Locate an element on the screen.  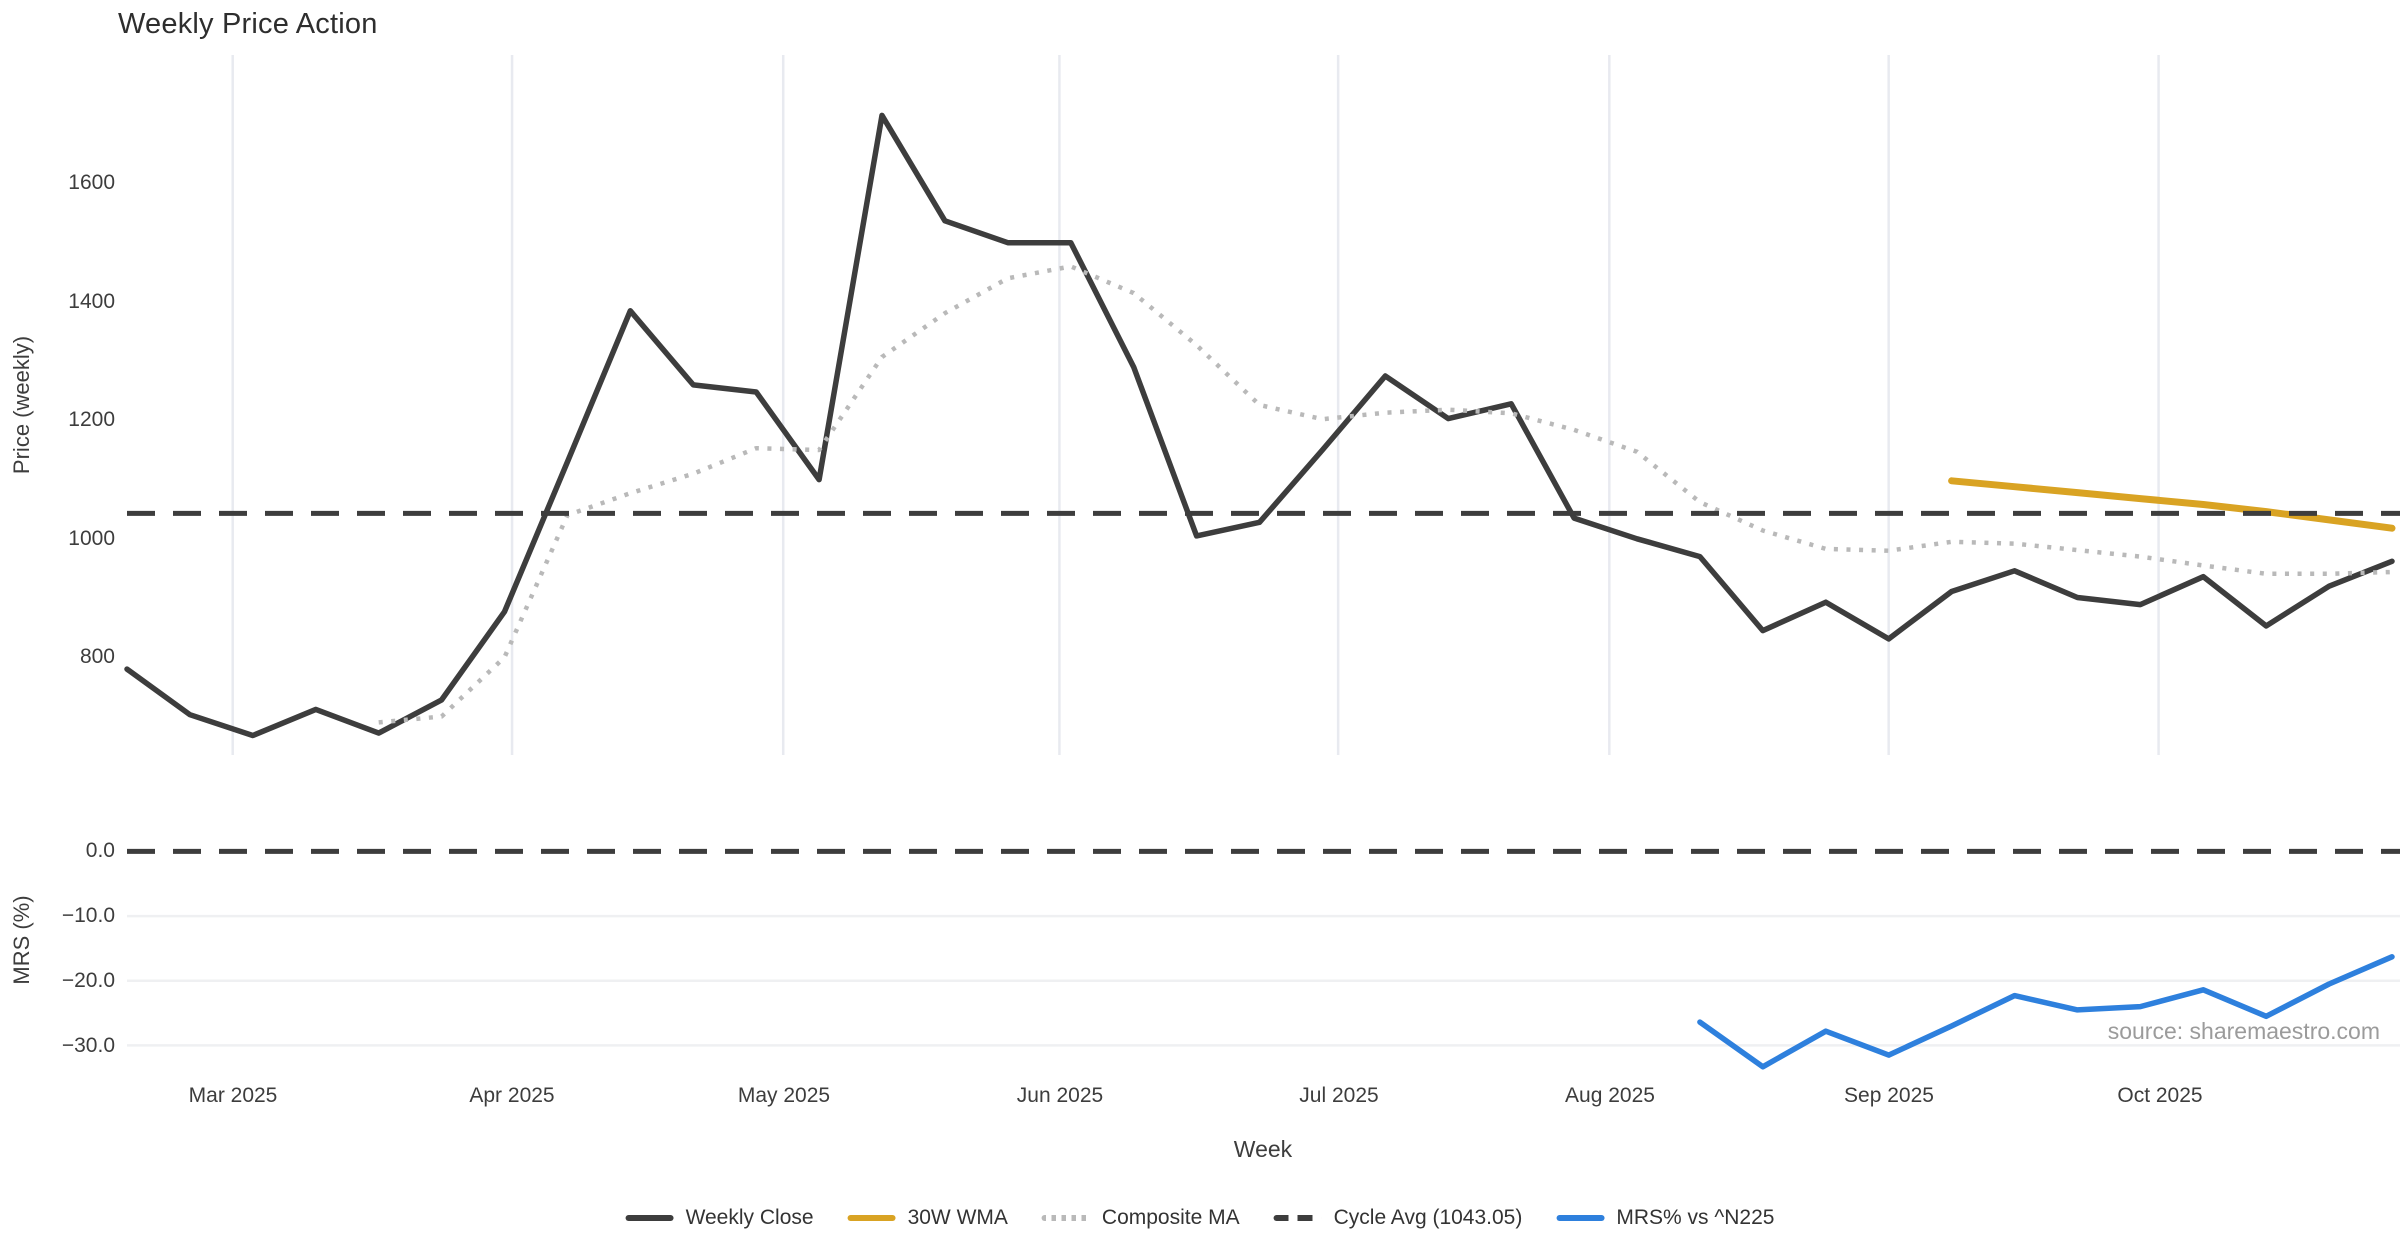
legend-item-composite-ma: Composite MA is located at coordinates (1140, 1218).